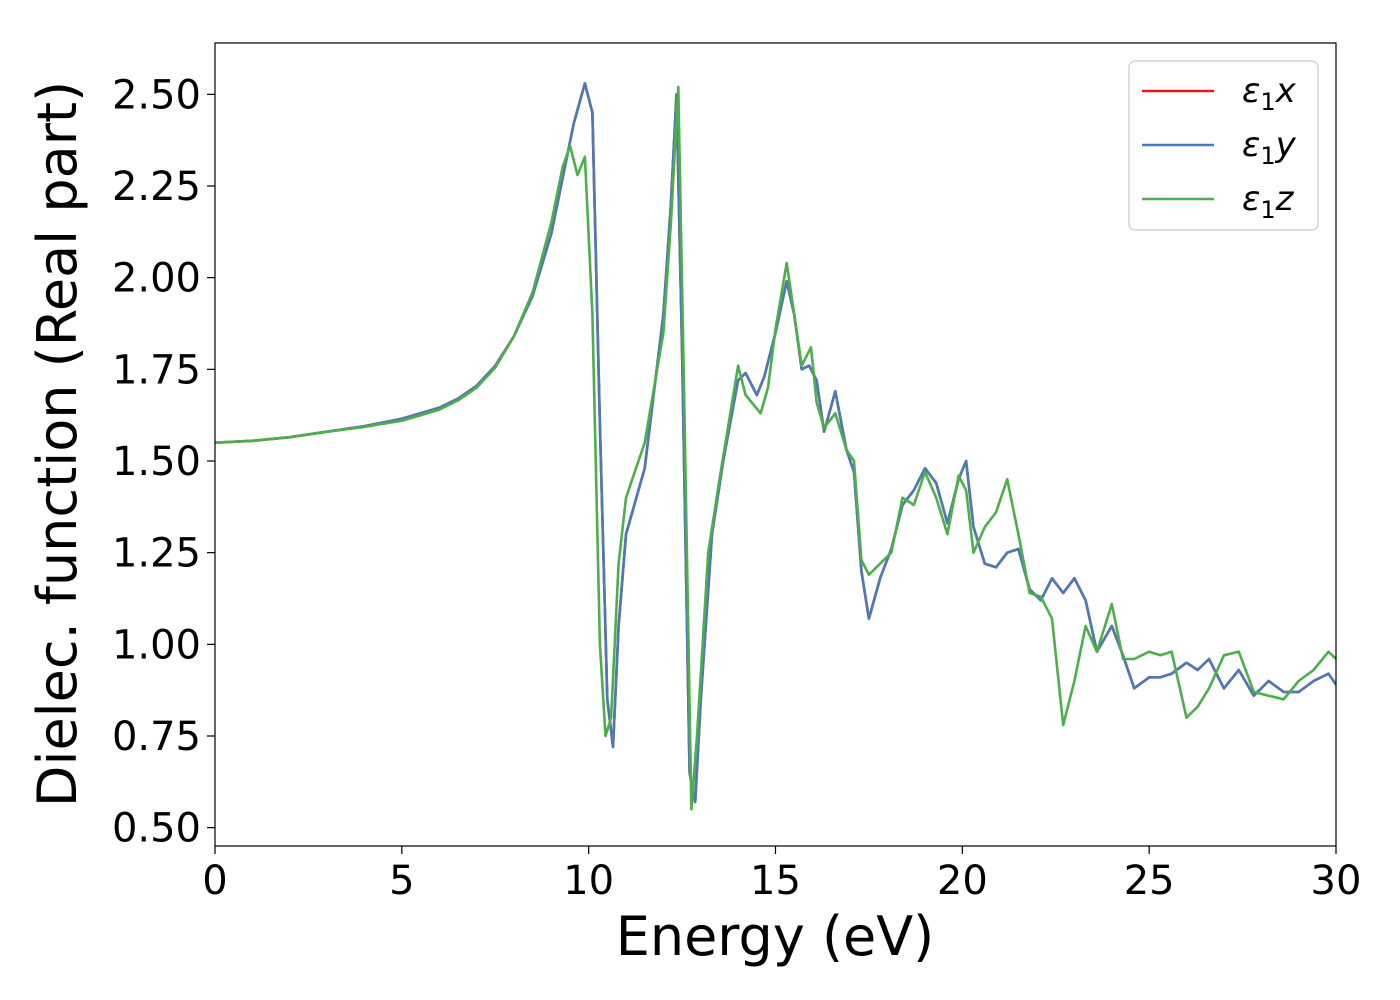 This screenshot has height=1000, width=1400. Describe the element at coordinates (156, 554) in the screenshot. I see `y-tick-label: 1.25` at that location.